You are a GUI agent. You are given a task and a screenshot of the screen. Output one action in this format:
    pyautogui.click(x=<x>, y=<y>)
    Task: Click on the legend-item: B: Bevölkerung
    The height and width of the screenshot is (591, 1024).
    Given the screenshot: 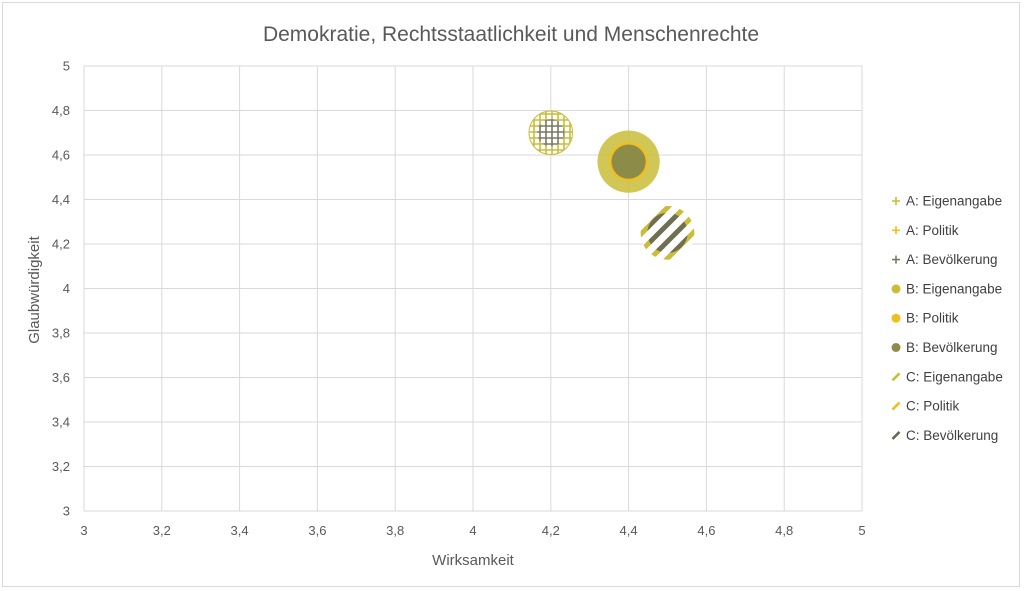 What is the action you would take?
    pyautogui.click(x=944, y=347)
    